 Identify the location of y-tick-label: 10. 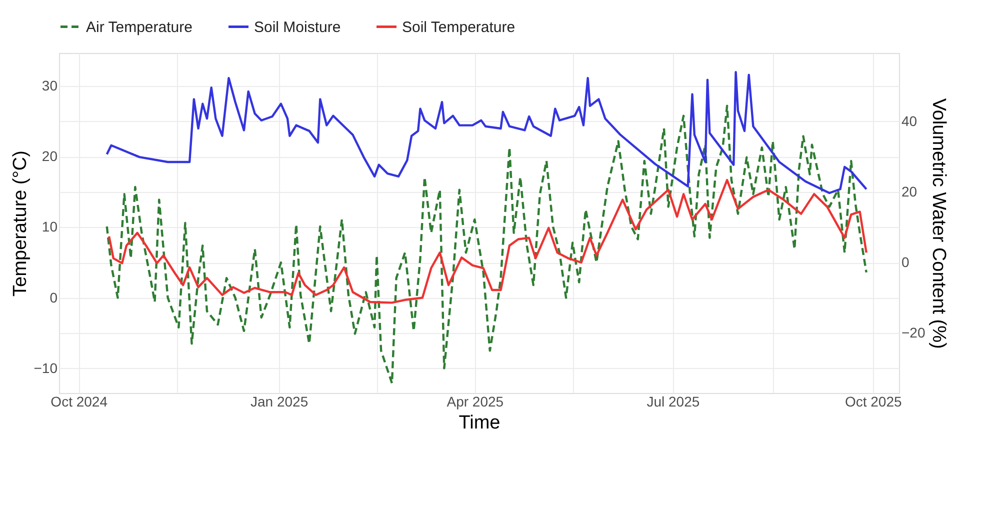
(50, 226).